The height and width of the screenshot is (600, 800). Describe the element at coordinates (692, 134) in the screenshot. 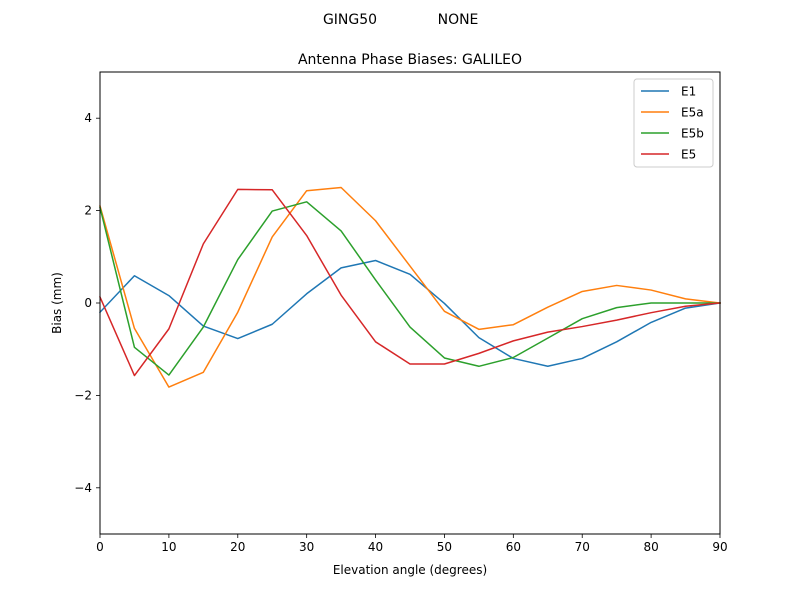

I see `legend-label-e5b: E5b` at that location.